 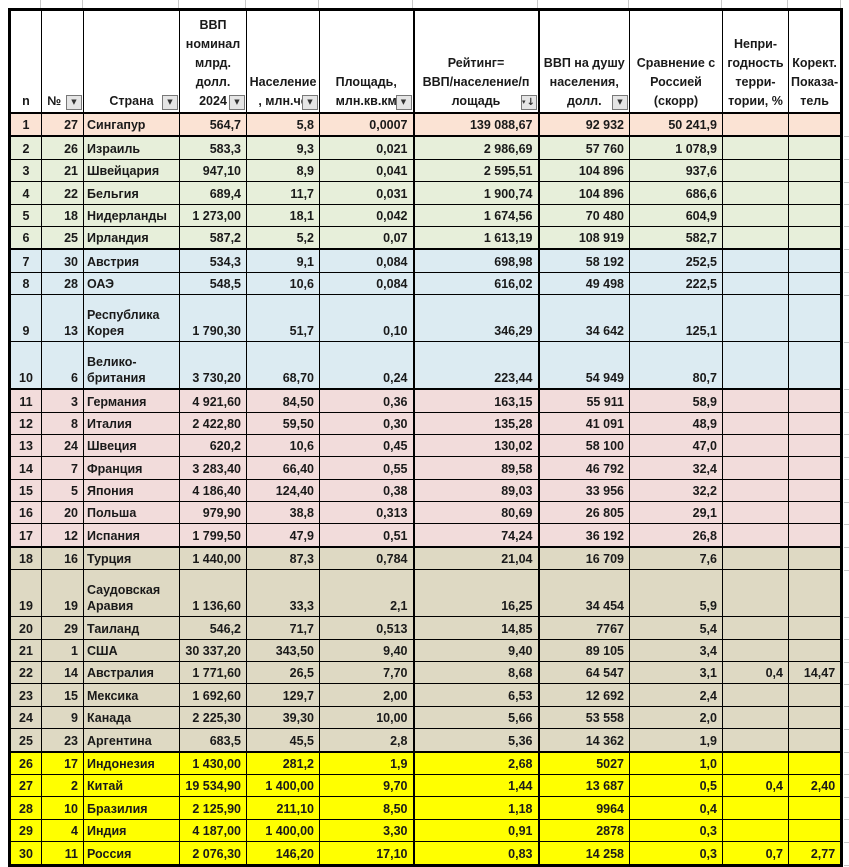 What do you see at coordinates (62, 593) in the screenshot?
I see `cell-num: 19` at bounding box center [62, 593].